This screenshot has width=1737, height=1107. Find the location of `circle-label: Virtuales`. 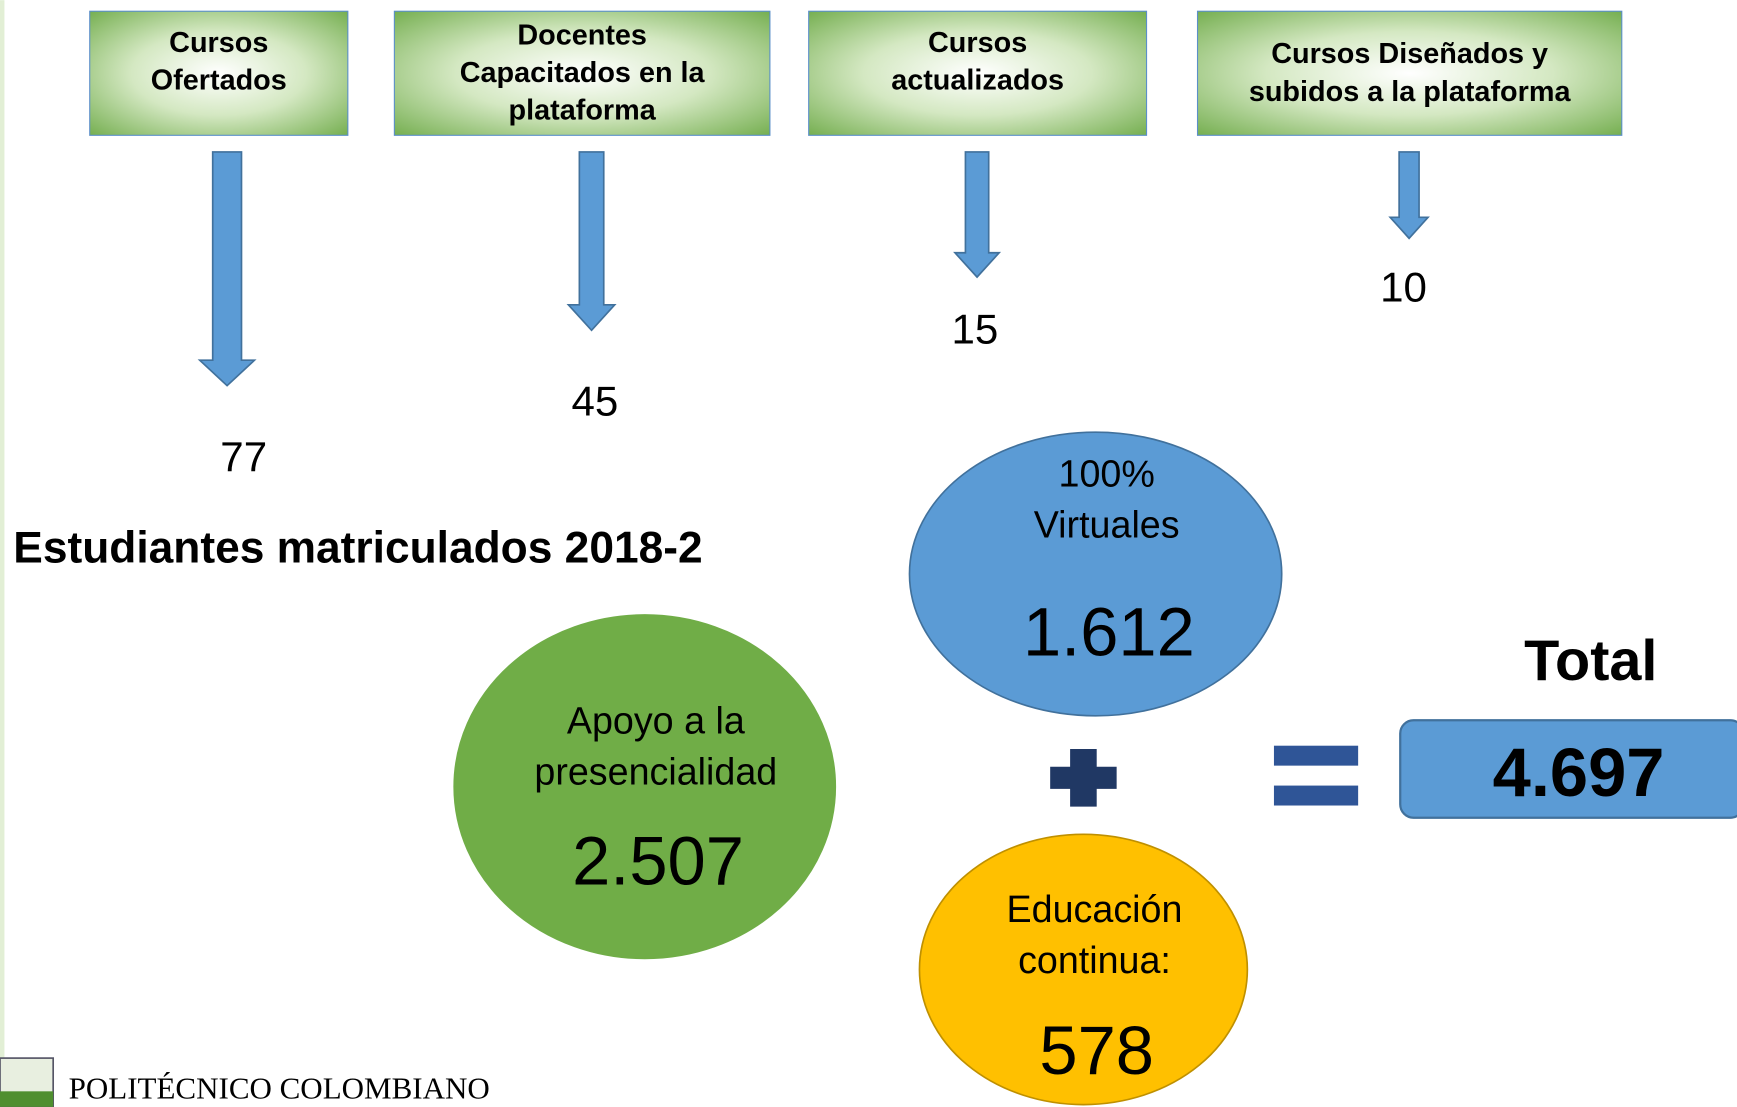

circle-label: Virtuales is located at coordinates (1107, 524).